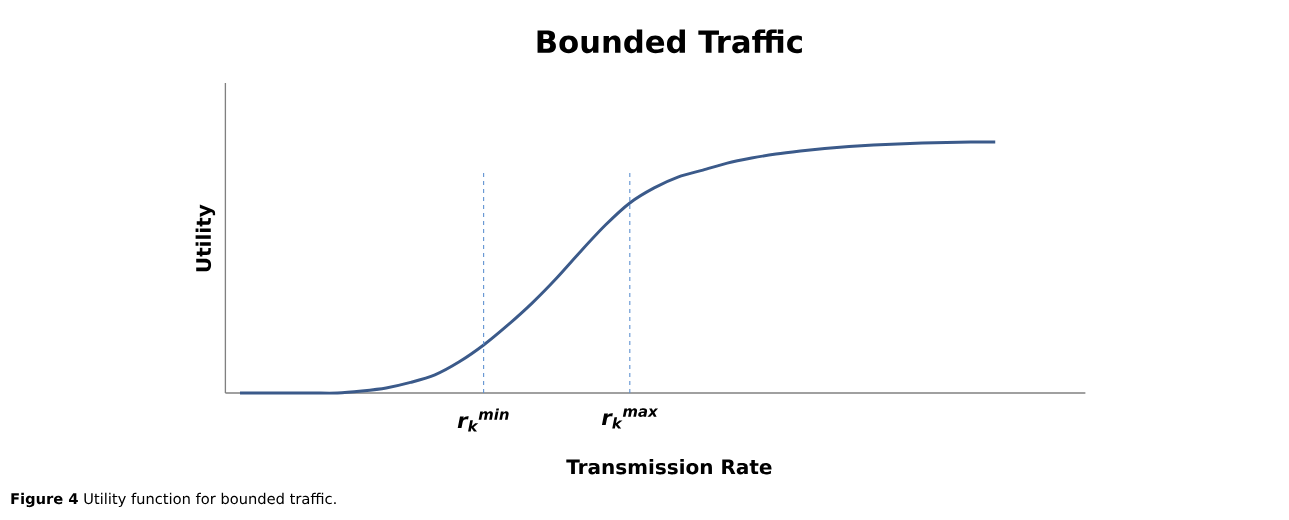  What do you see at coordinates (173, 500) in the screenshot?
I see `text: Figure 4 Utility function for bounded traffic.` at bounding box center [173, 500].